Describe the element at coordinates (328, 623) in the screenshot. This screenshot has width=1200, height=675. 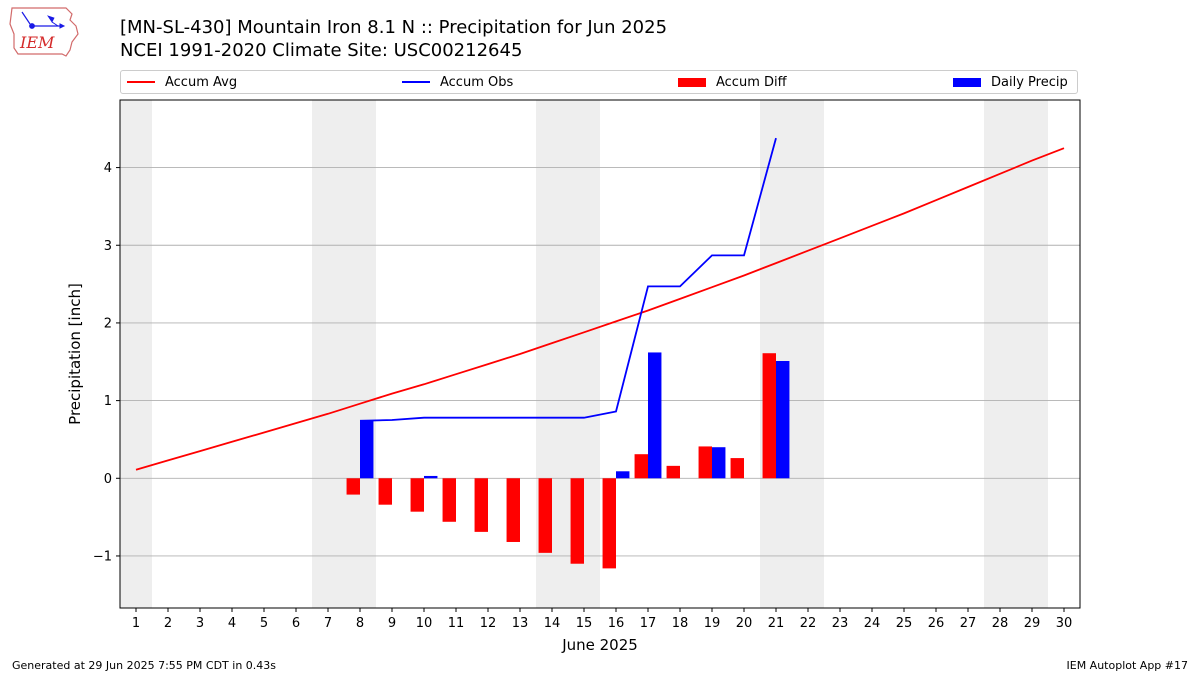
I see `x-tick-label: 7` at that location.